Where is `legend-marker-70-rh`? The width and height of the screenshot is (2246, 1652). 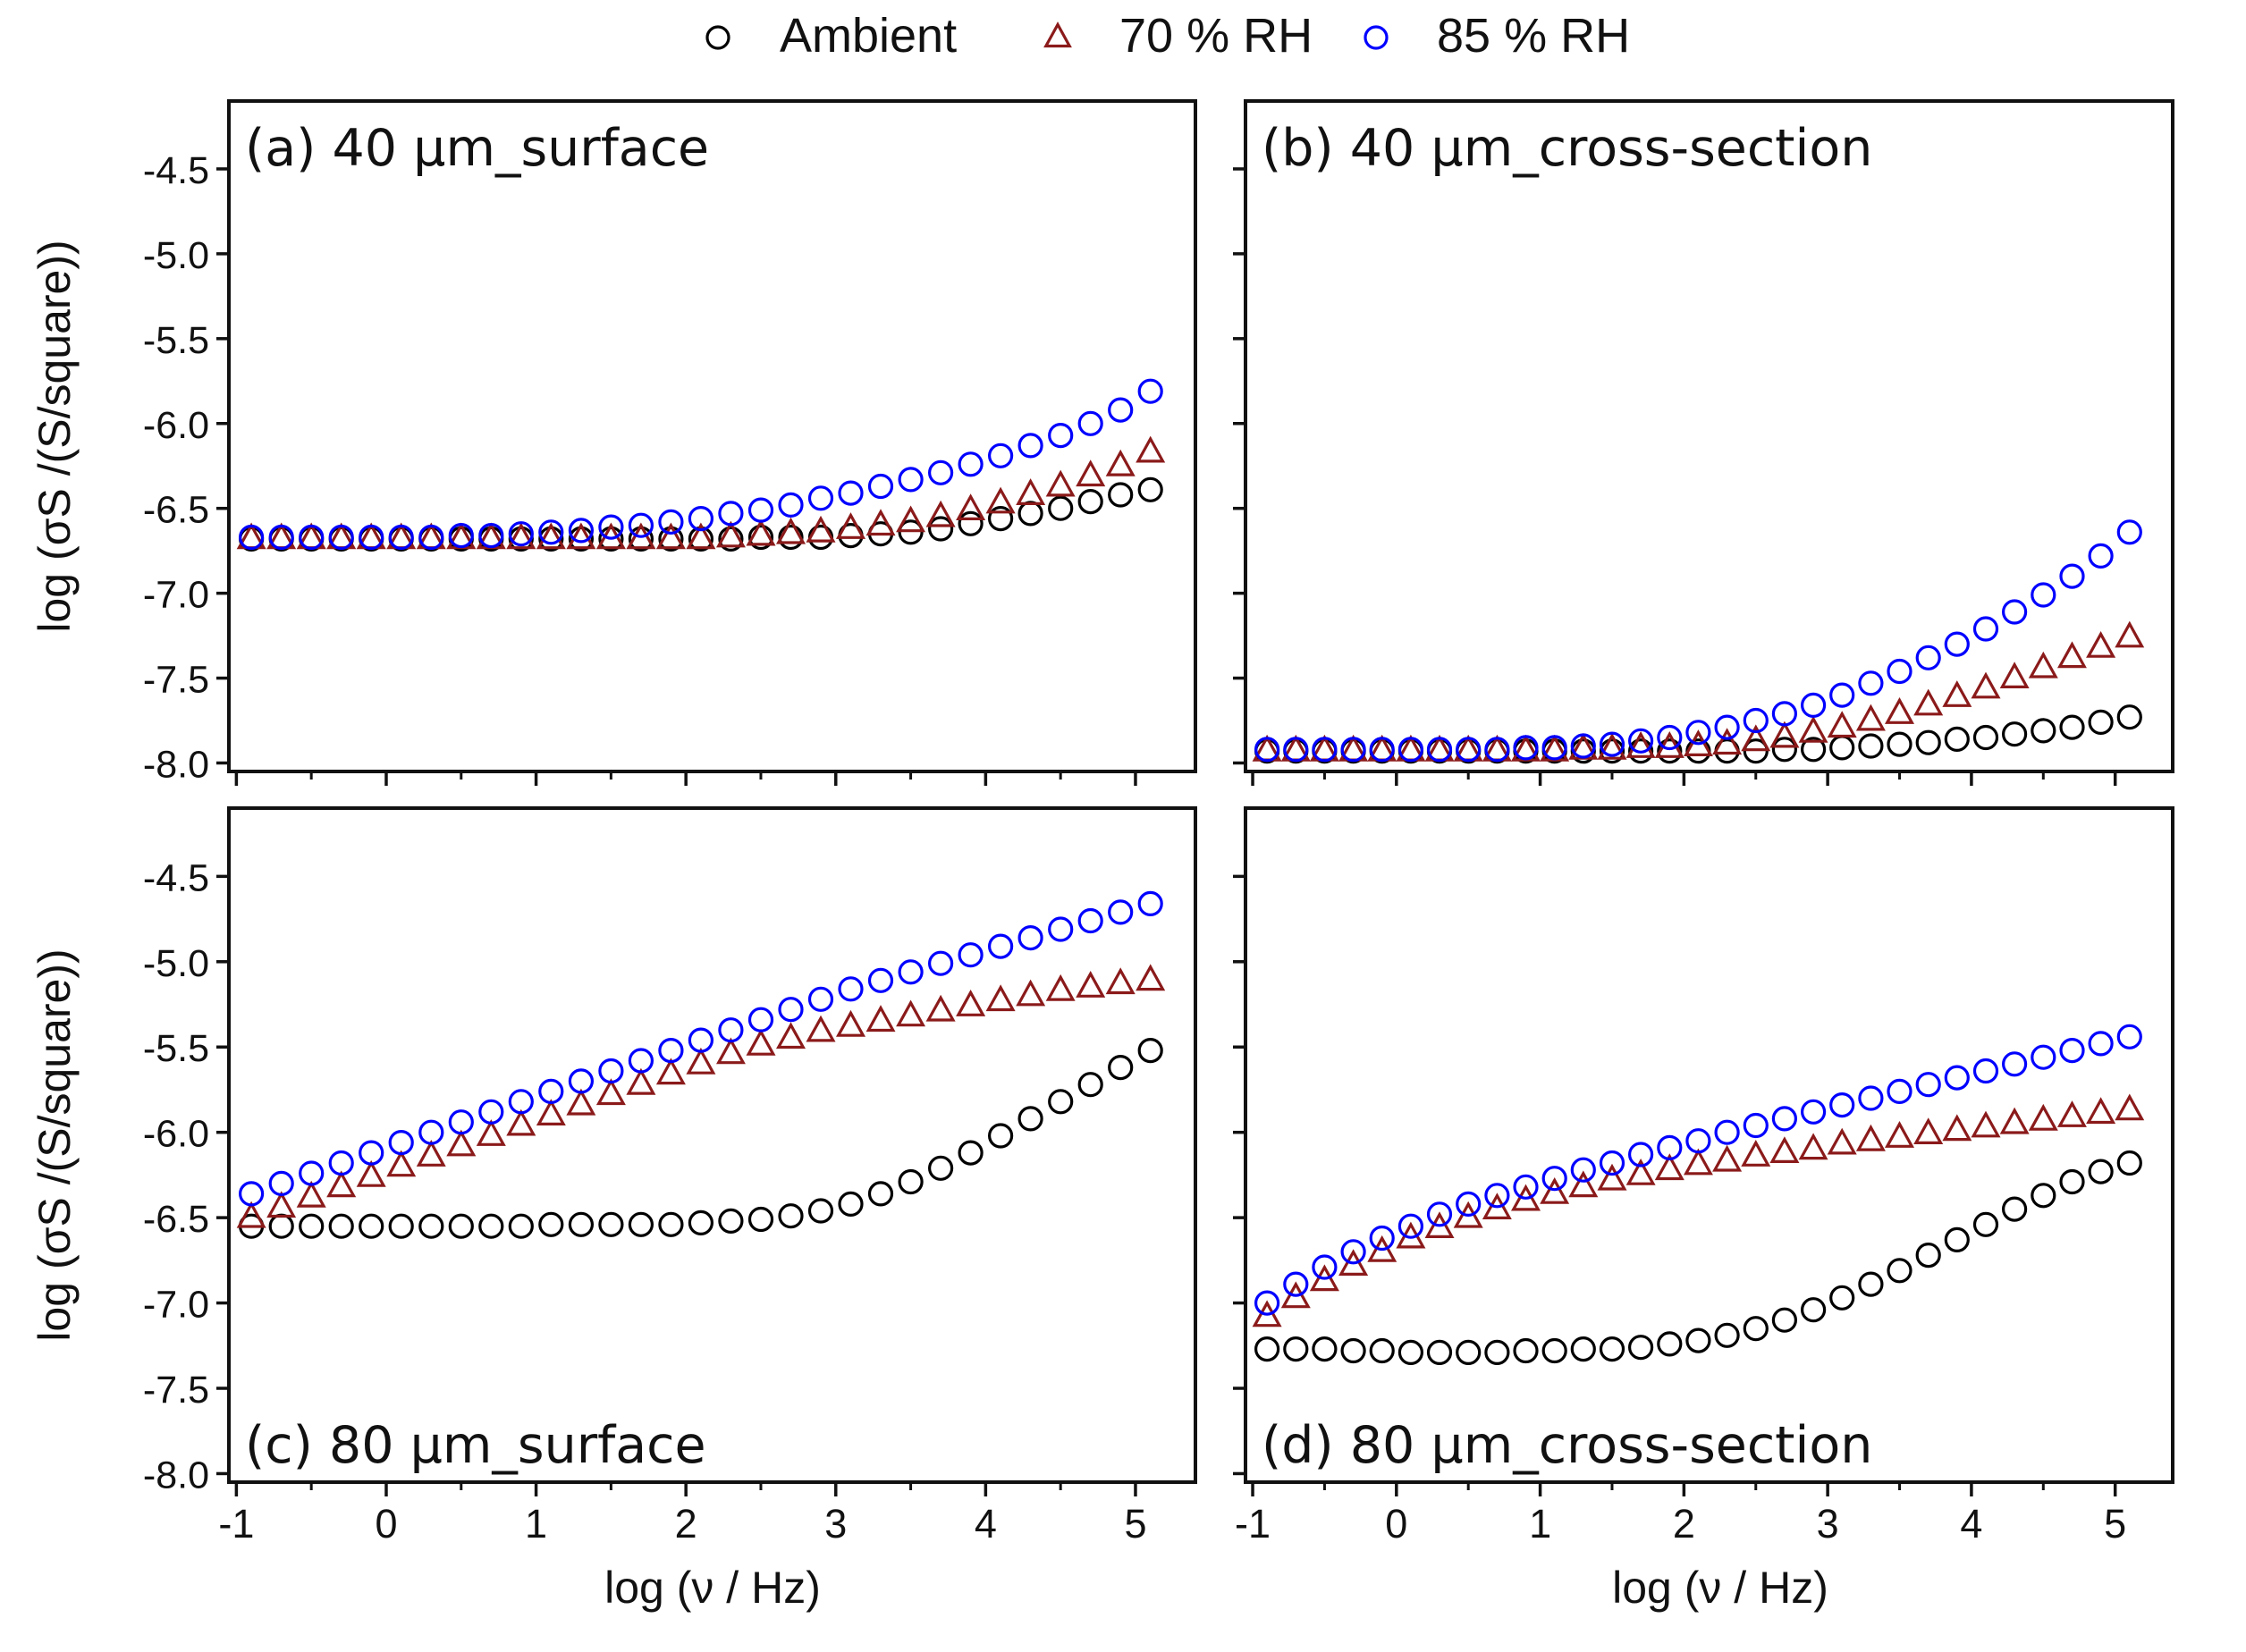 legend-marker-70-rh is located at coordinates (1057, 34).